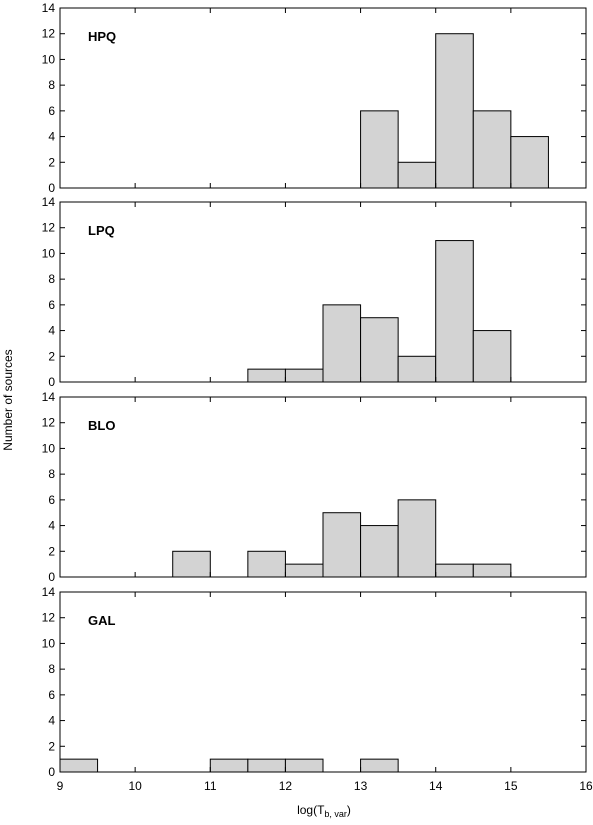  Describe the element at coordinates (51, 279) in the screenshot. I see `y-tick-label-lpq-8: 8` at that location.